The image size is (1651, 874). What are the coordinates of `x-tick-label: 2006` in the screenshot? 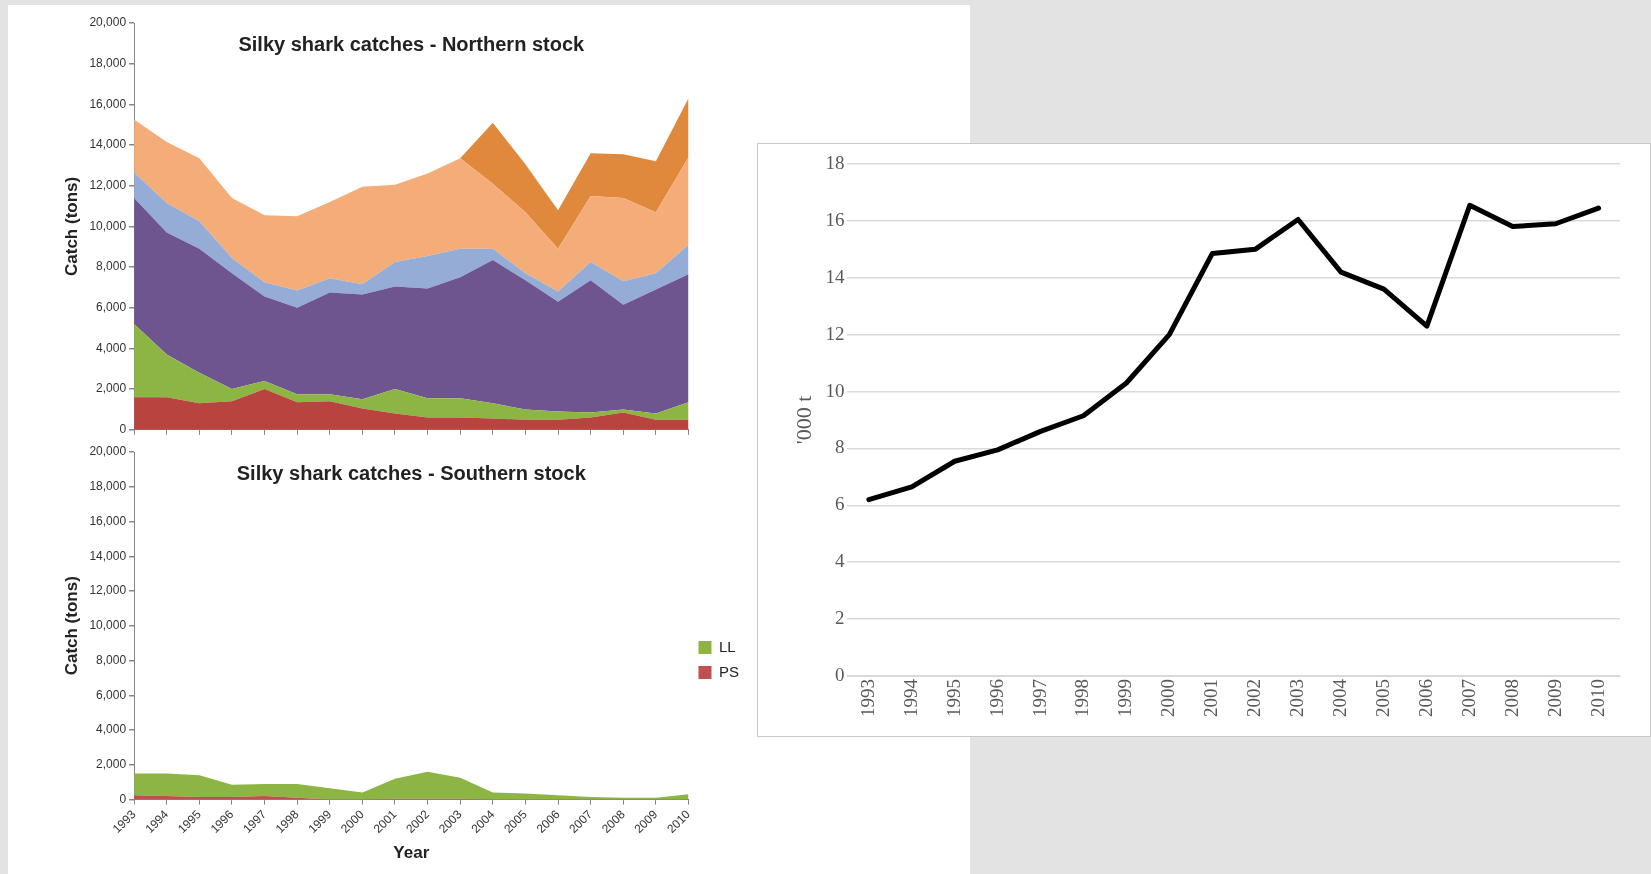 It's located at (1425, 698).